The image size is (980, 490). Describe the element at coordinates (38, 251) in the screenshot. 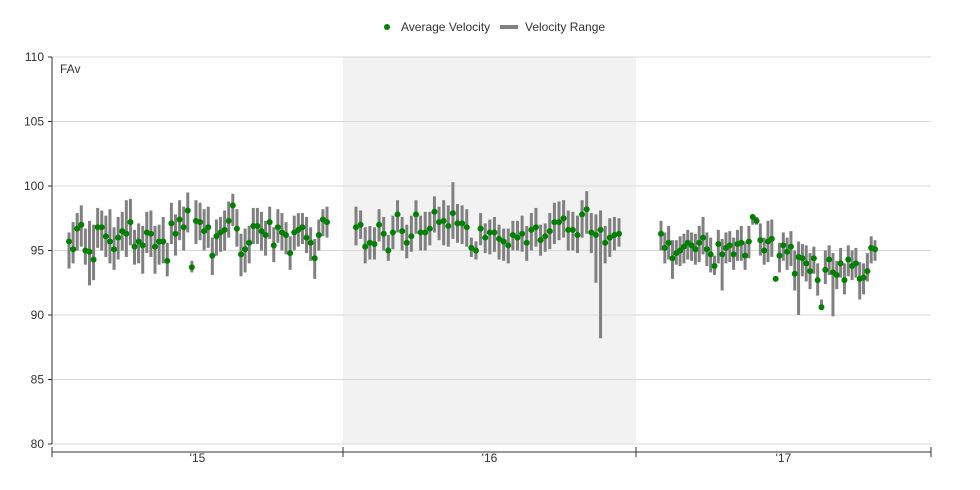

I see `y-tick-label: 95` at that location.